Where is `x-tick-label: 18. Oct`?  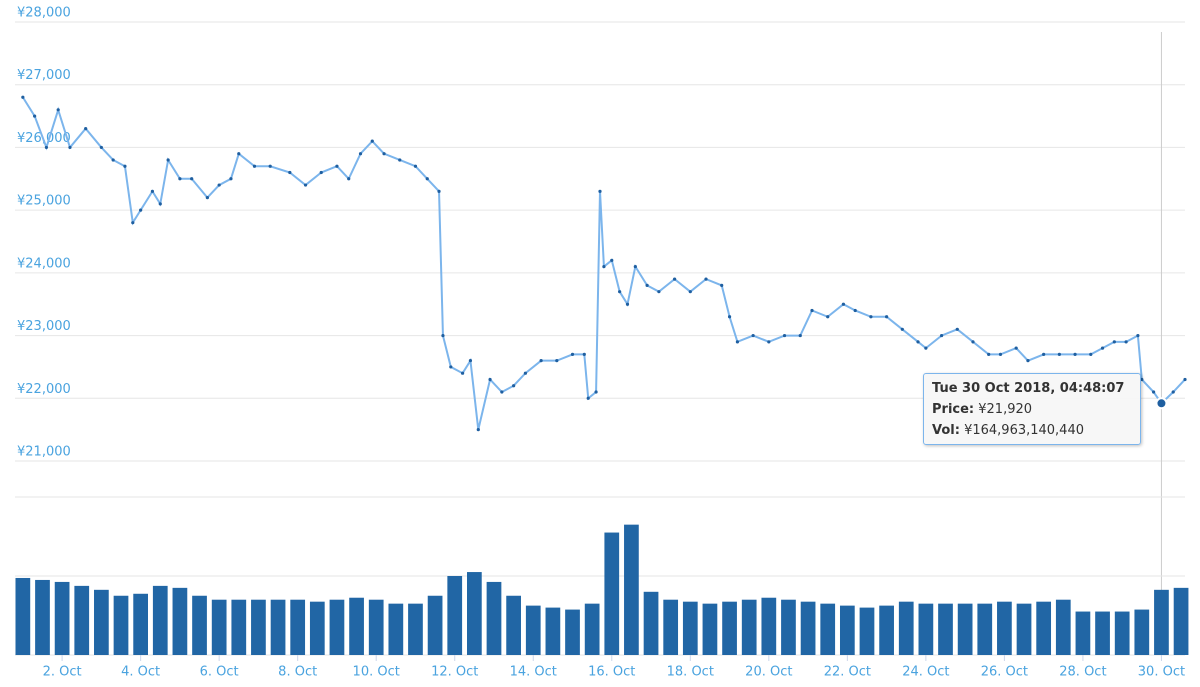 x-tick-label: 18. Oct is located at coordinates (690, 672).